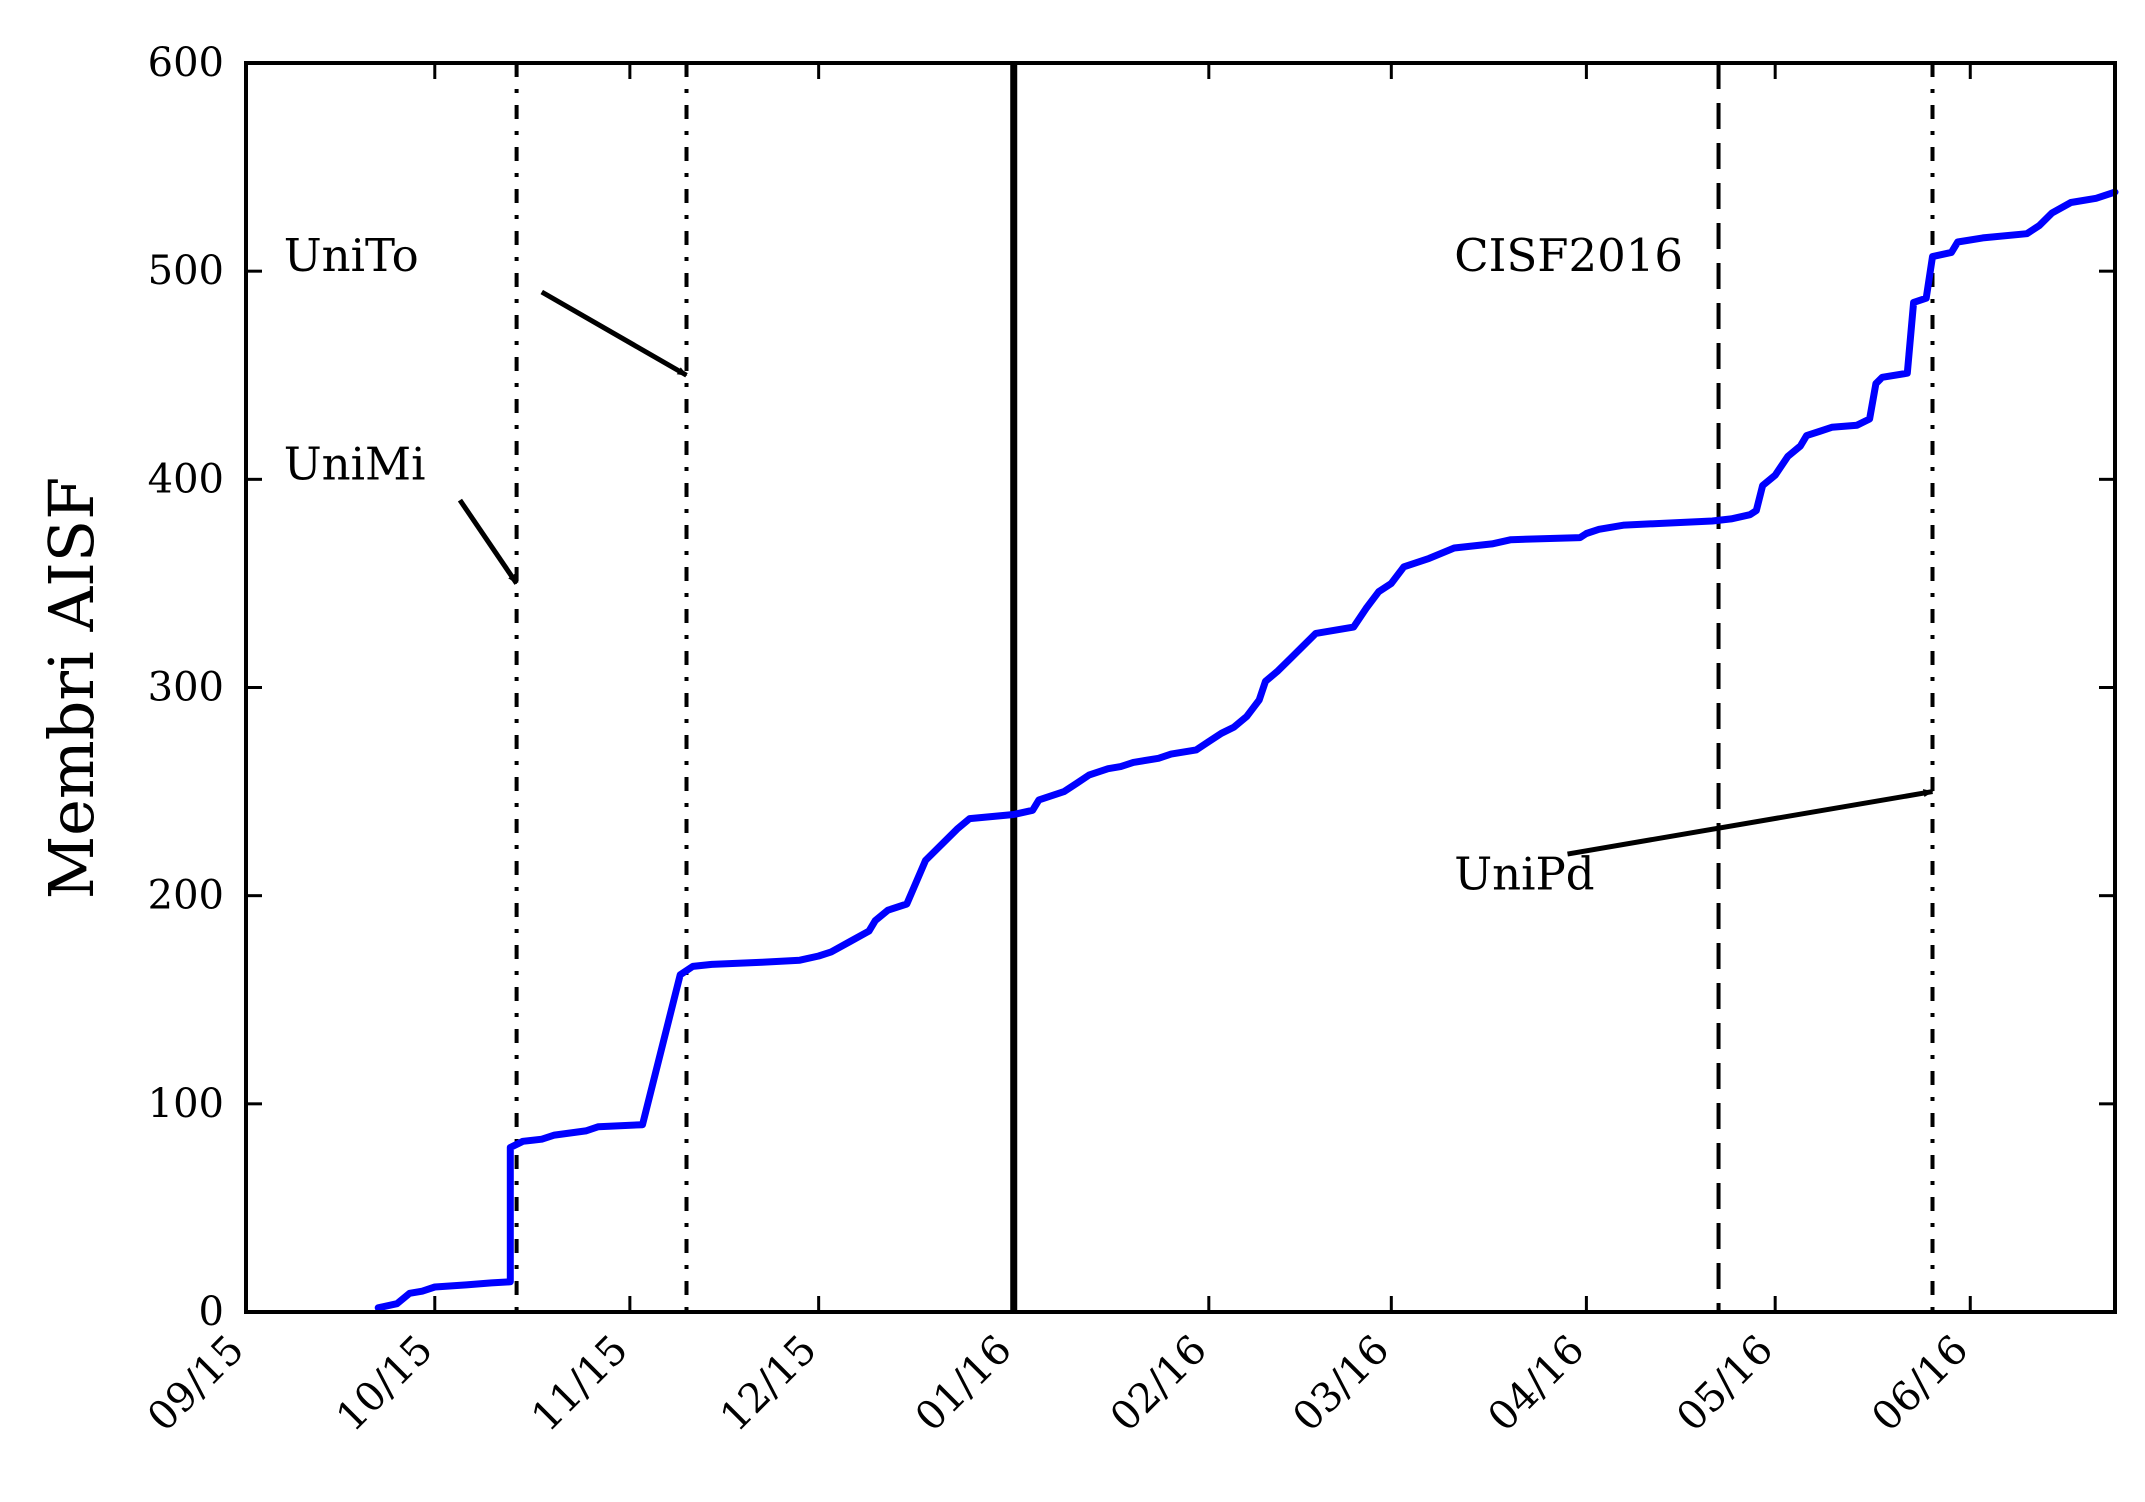 The width and height of the screenshot is (2145, 1502). What do you see at coordinates (1725, 1384) in the screenshot?
I see `x-tick-label-8: 05/16` at bounding box center [1725, 1384].